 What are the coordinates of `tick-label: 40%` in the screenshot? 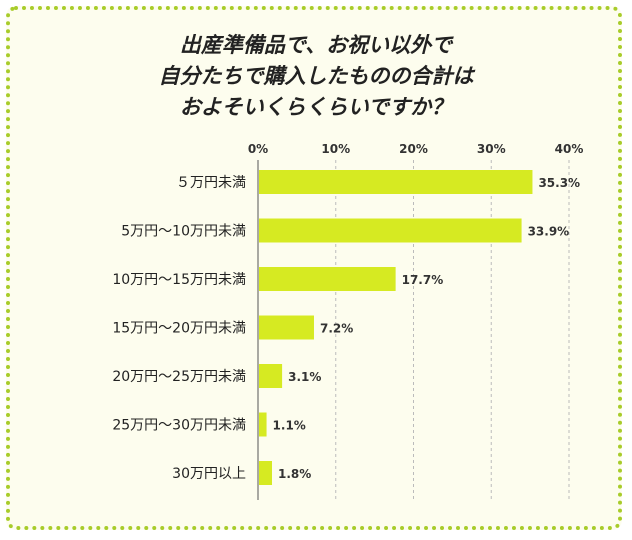 It's located at (569, 149).